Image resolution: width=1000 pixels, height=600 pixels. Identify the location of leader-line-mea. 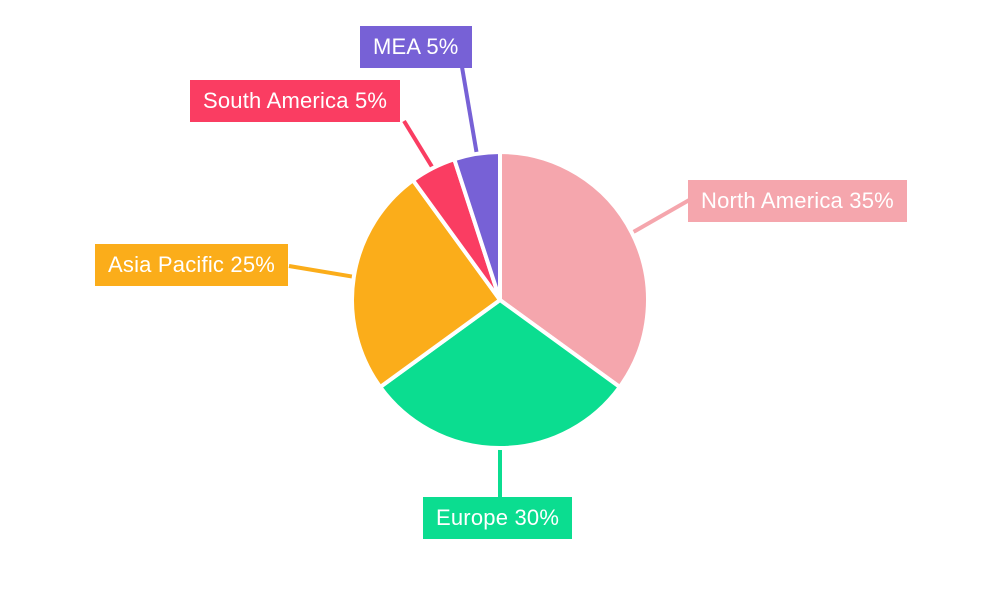
(469, 110).